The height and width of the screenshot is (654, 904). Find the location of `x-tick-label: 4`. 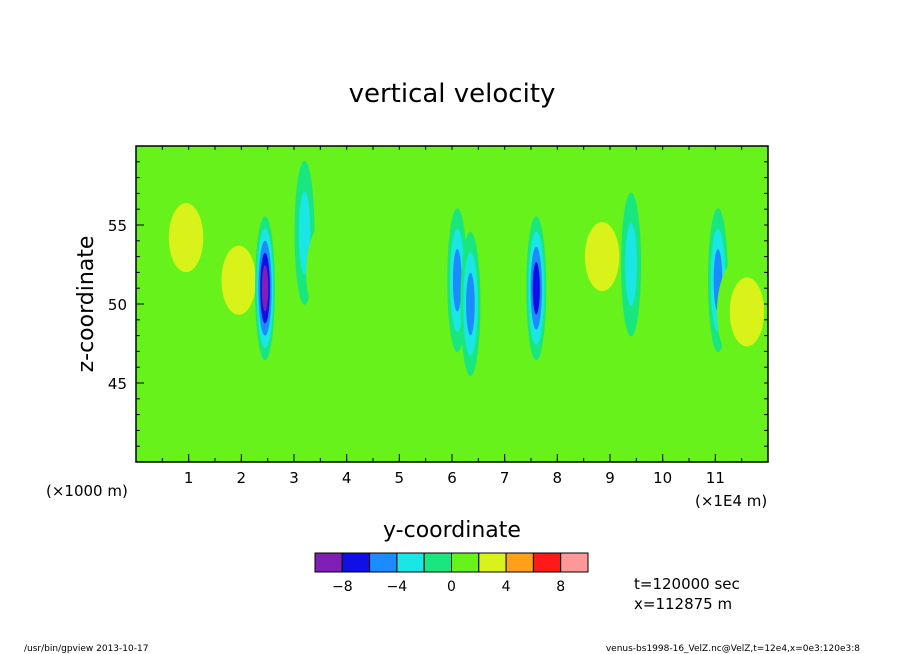

x-tick-label: 4 is located at coordinates (347, 478).